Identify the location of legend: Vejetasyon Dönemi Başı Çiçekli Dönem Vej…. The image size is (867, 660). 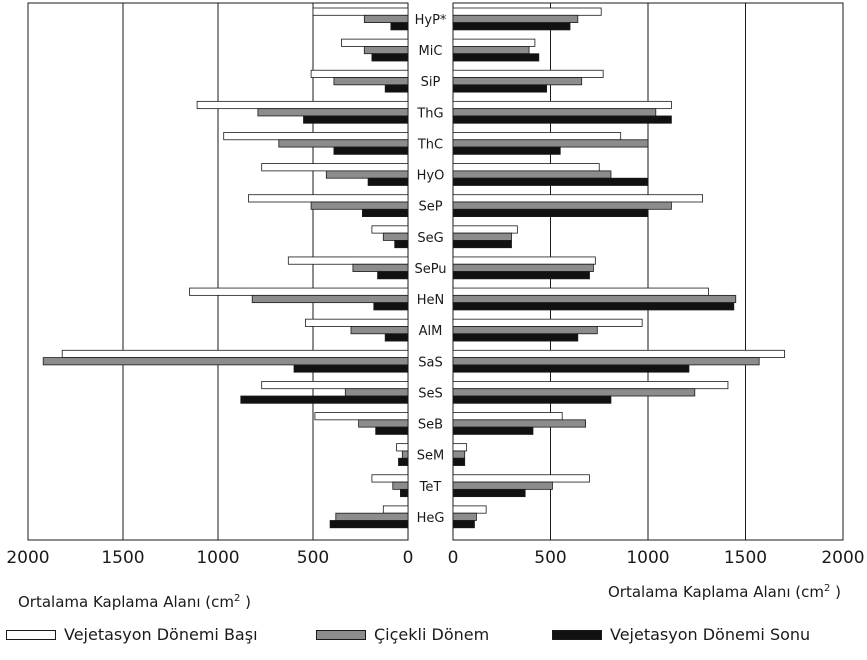
(436, 637).